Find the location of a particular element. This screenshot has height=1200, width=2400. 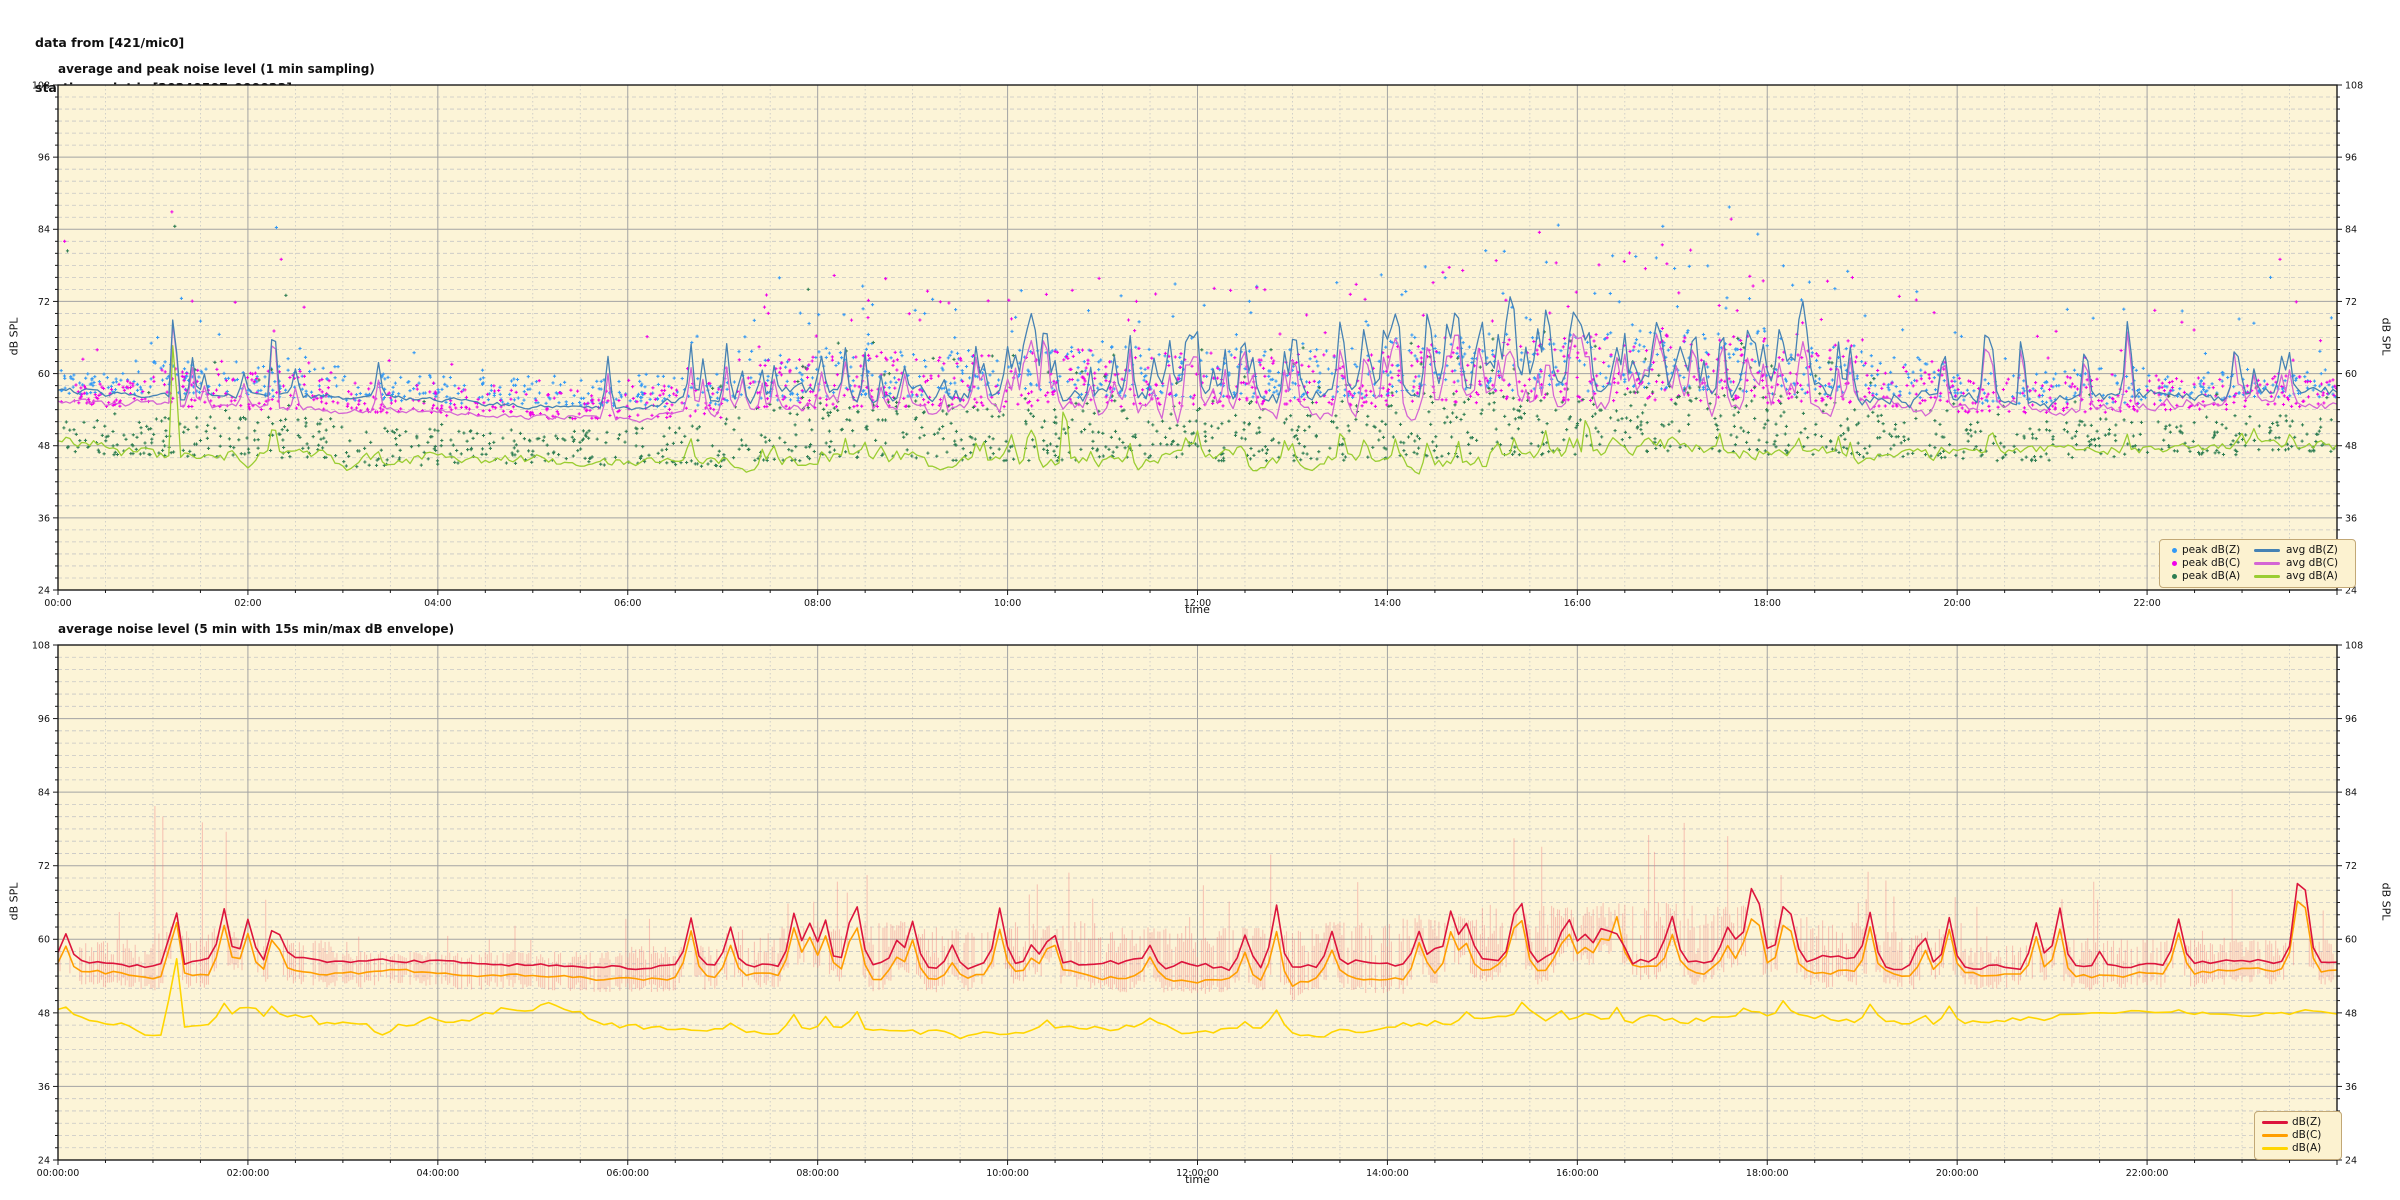

svg-text: 02:00 is located at coordinates (247, 603).